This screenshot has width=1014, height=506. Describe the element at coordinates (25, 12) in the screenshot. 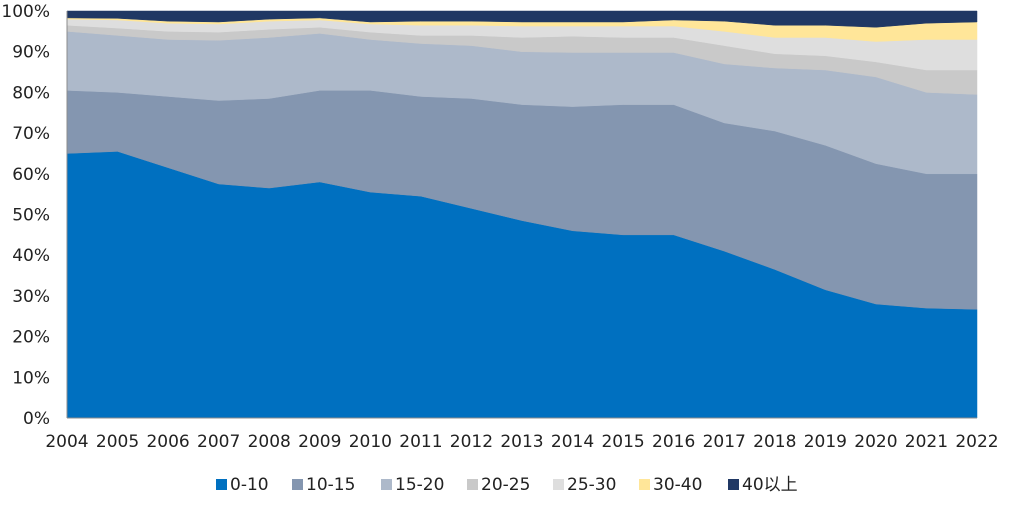

I see `y-tick-label: 100%` at that location.